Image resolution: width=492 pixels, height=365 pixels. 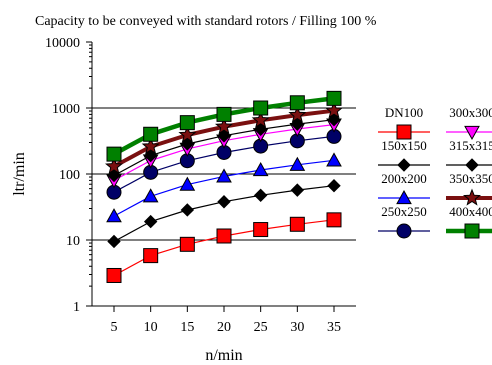 What do you see at coordinates (62, 43) in the screenshot?
I see `y-tick-label: 10000` at bounding box center [62, 43].